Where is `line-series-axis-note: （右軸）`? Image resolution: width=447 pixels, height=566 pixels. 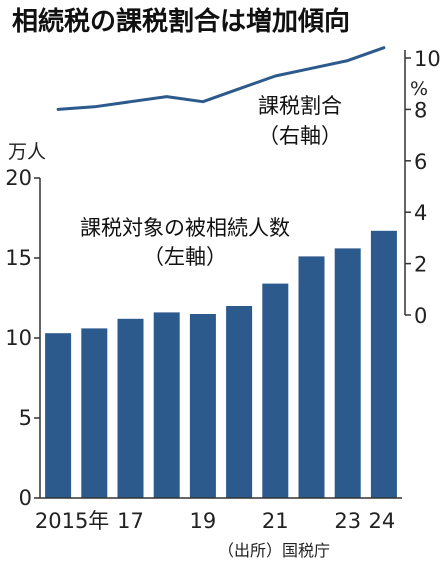
line-series-axis-note: （右軸） is located at coordinates (300, 136).